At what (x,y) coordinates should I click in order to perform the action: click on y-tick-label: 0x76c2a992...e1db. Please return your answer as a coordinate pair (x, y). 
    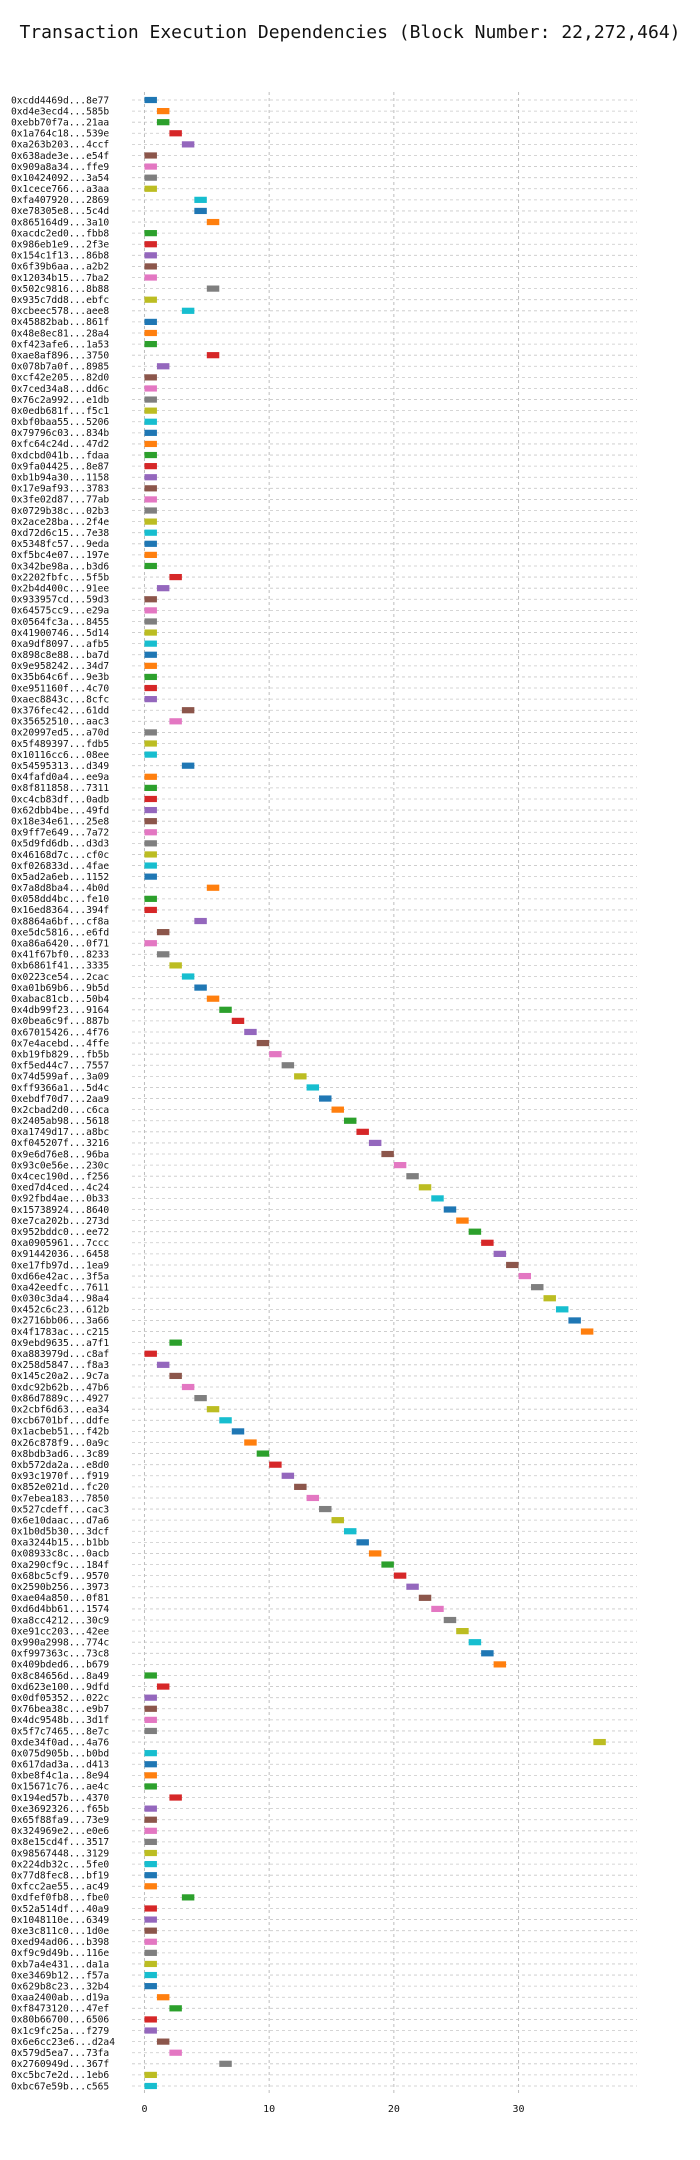
    Looking at the image, I should click on (60, 400).